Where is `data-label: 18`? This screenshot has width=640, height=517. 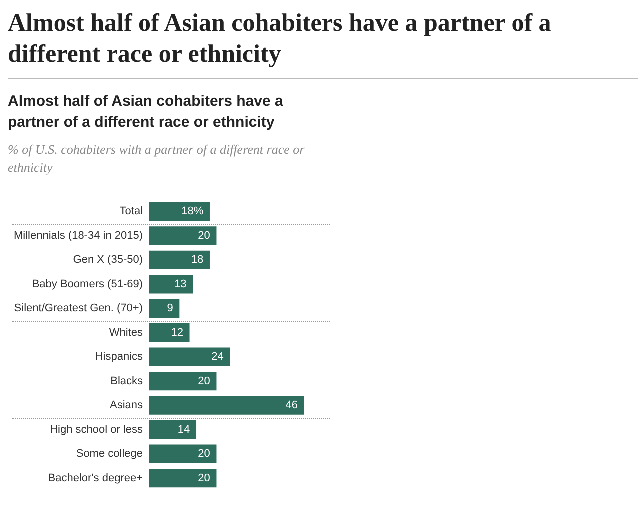 data-label: 18 is located at coordinates (197, 260).